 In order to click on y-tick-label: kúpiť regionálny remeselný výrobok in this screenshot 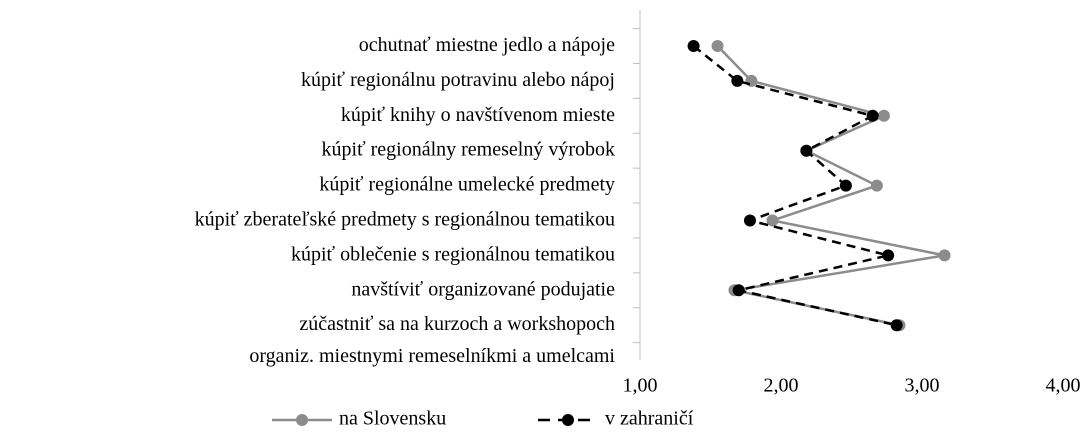, I will do `click(468, 149)`.